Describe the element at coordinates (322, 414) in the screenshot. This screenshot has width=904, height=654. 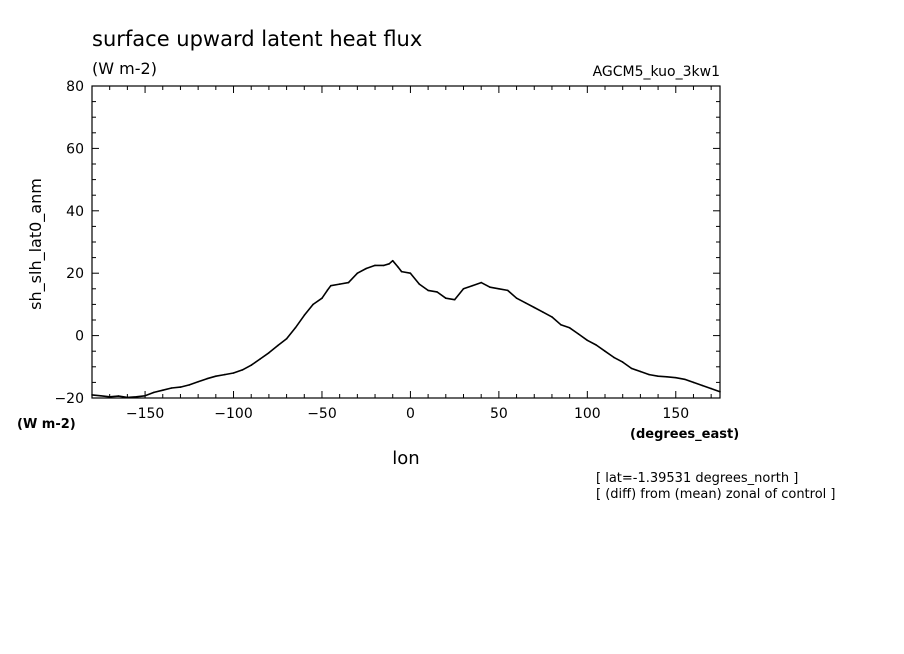
I see `x-tick-label: −50` at that location.